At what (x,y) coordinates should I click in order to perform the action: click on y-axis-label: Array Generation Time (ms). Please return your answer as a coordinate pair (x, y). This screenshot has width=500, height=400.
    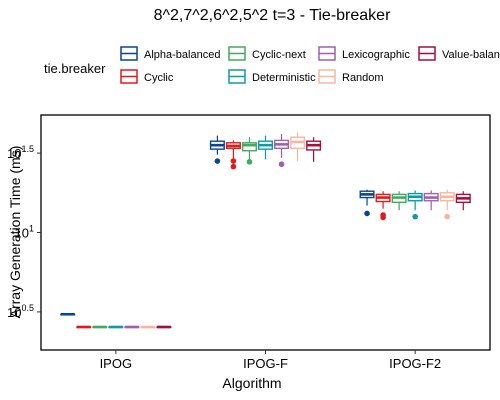
    Looking at the image, I should click on (15, 232).